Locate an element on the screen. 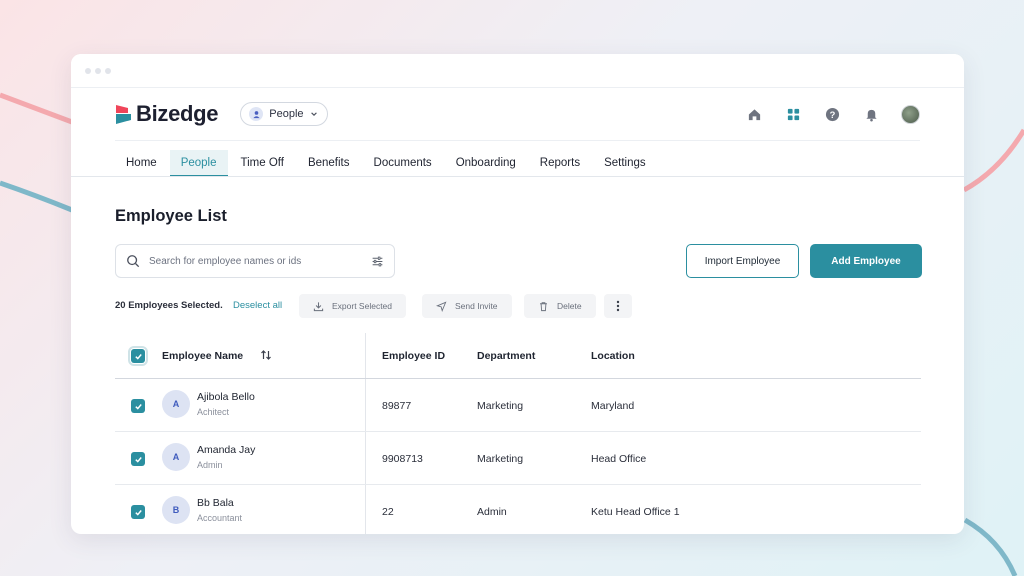 Image resolution: width=1024 pixels, height=576 pixels. module-switcher-label: People is located at coordinates (286, 114).